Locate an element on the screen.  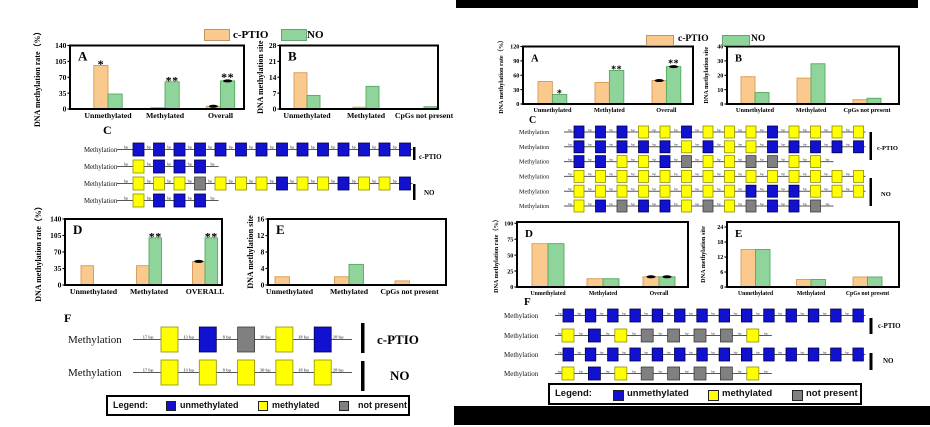
y-tick-label: 30 is located at coordinates (516, 90).